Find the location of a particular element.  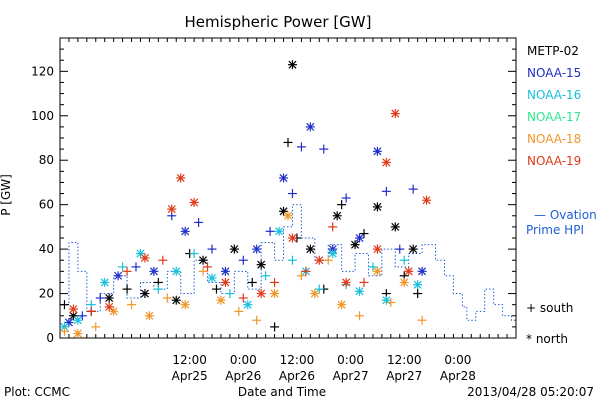

y-tick-label: 80 is located at coordinates (46, 160).